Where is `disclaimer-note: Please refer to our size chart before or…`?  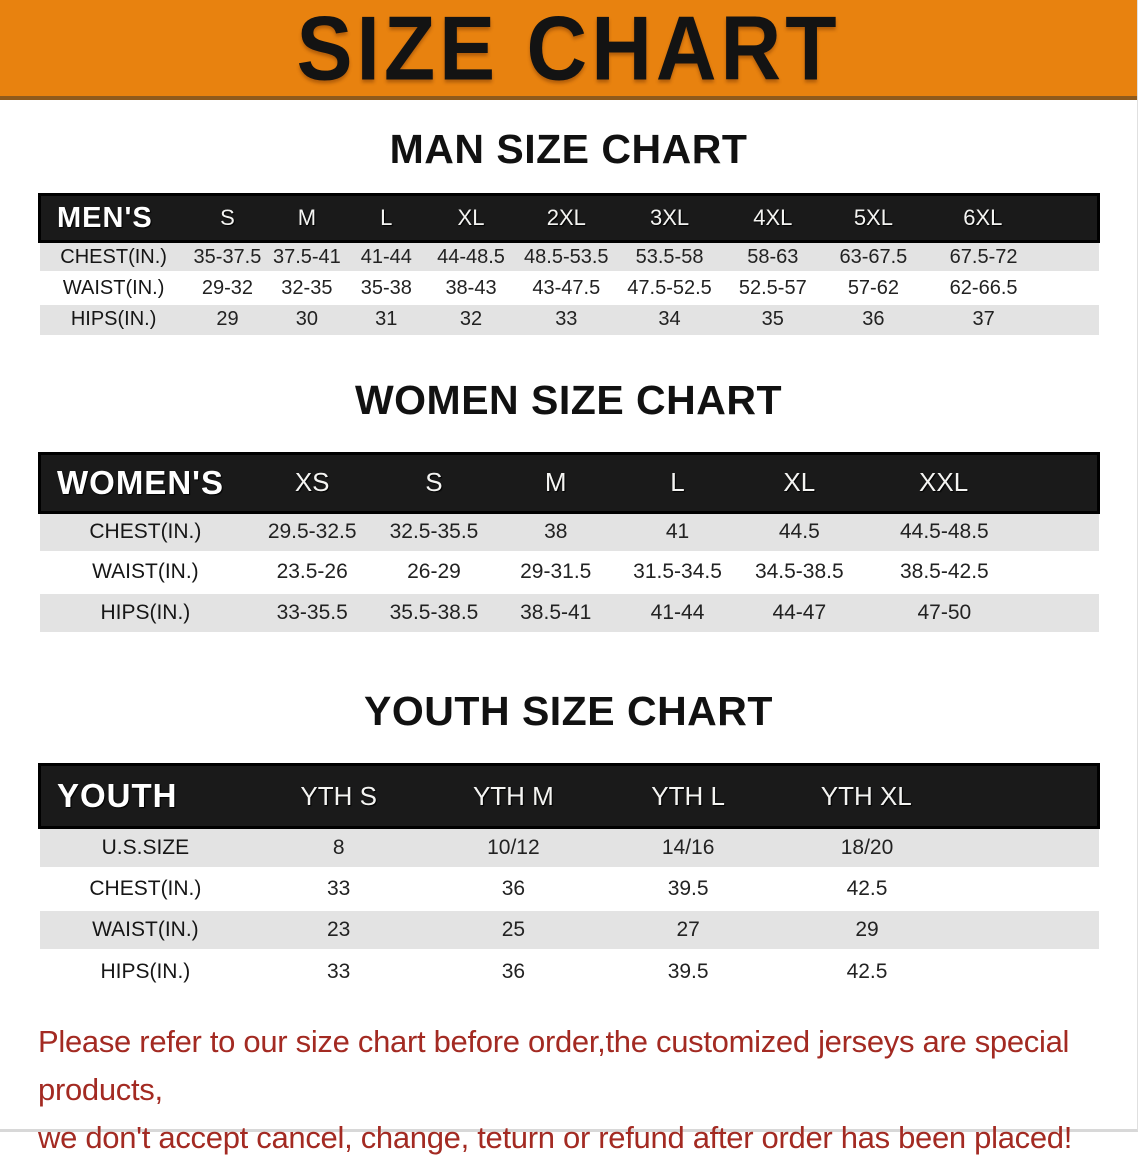 disclaimer-note: Please refer to our size chart before or… is located at coordinates (568, 1090).